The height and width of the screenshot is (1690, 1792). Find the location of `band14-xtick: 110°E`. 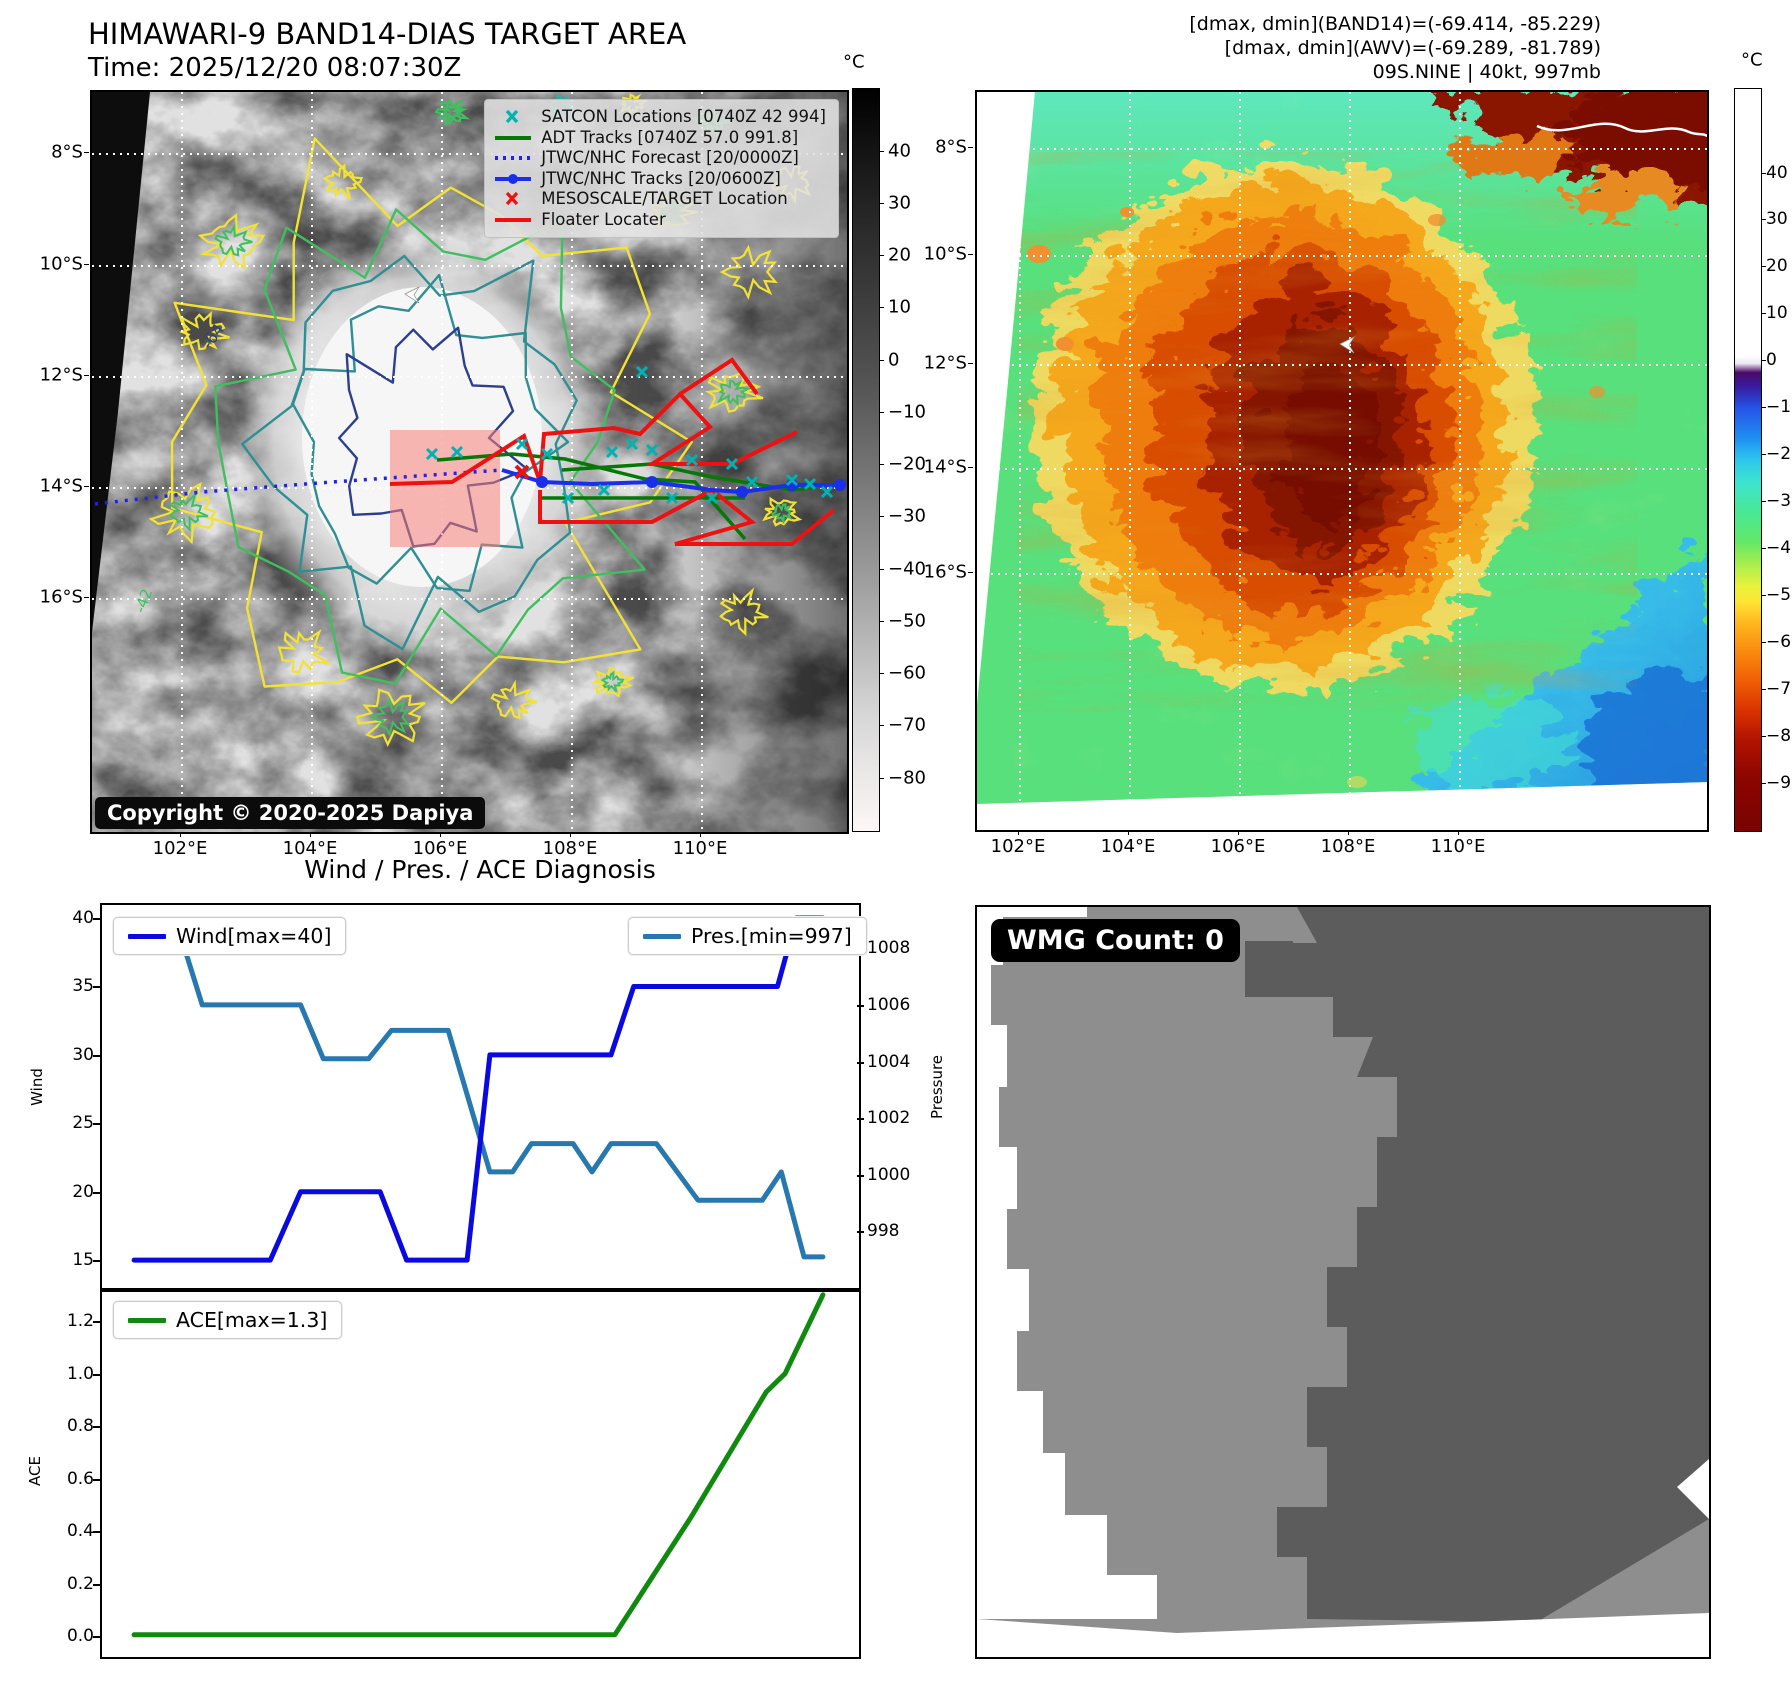

band14-xtick: 110°E is located at coordinates (700, 848).